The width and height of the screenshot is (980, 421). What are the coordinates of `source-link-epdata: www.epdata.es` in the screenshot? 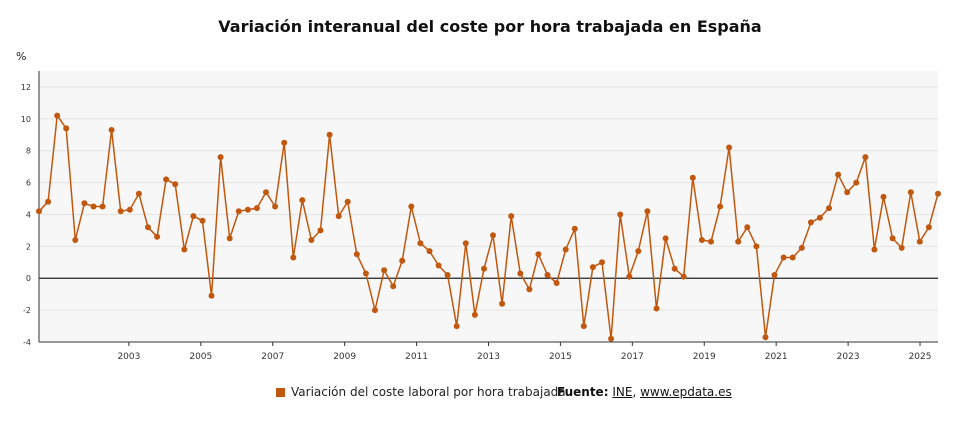 It's located at (686, 392).